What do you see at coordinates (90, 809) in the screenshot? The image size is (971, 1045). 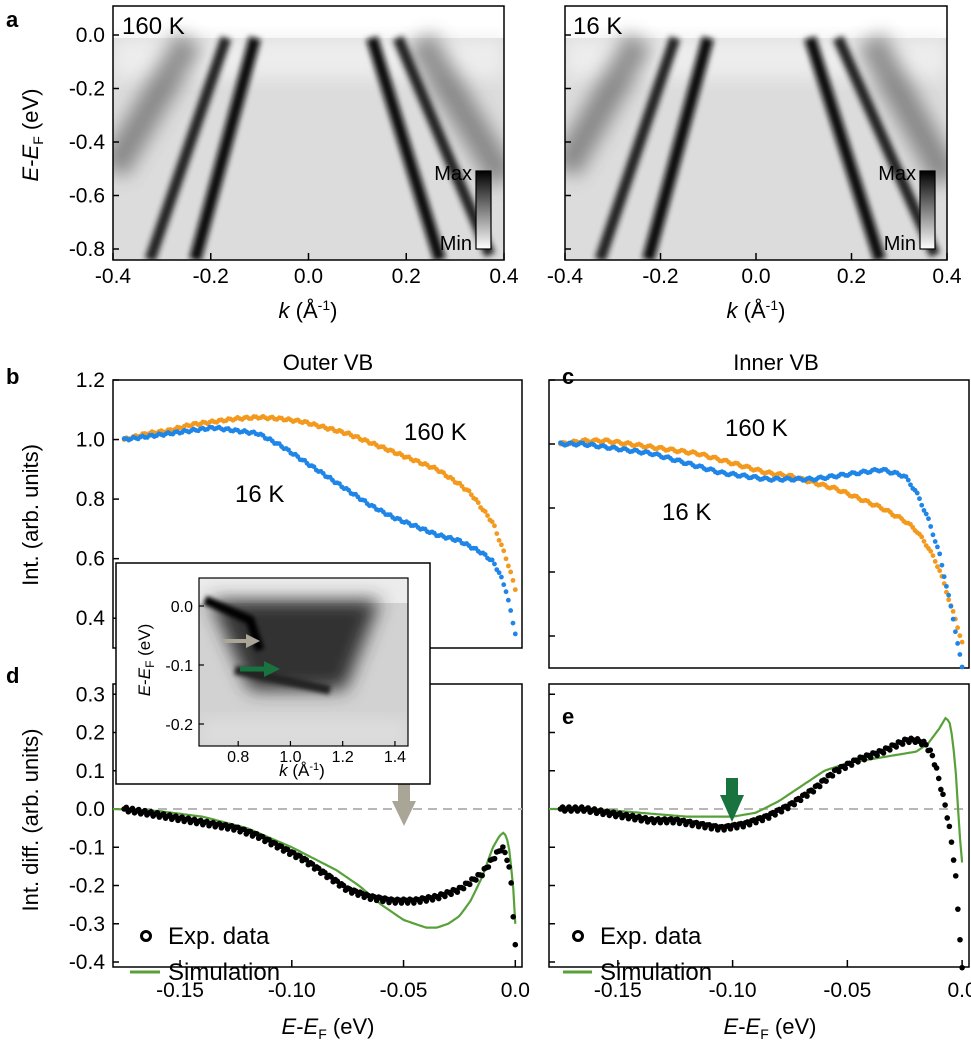 I see `y-tick-label: 0.0` at bounding box center [90, 809].